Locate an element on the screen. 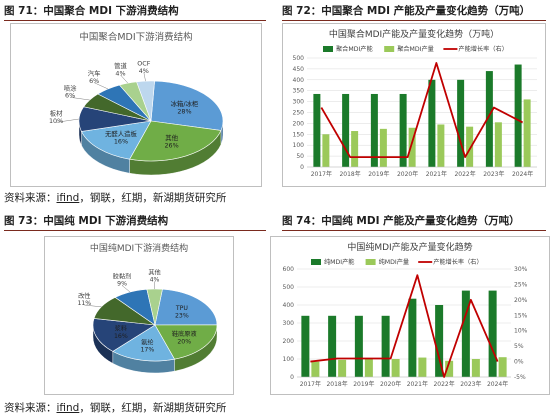 The height and width of the screenshot is (417, 550). pie-label: 改性 is located at coordinates (84, 296).